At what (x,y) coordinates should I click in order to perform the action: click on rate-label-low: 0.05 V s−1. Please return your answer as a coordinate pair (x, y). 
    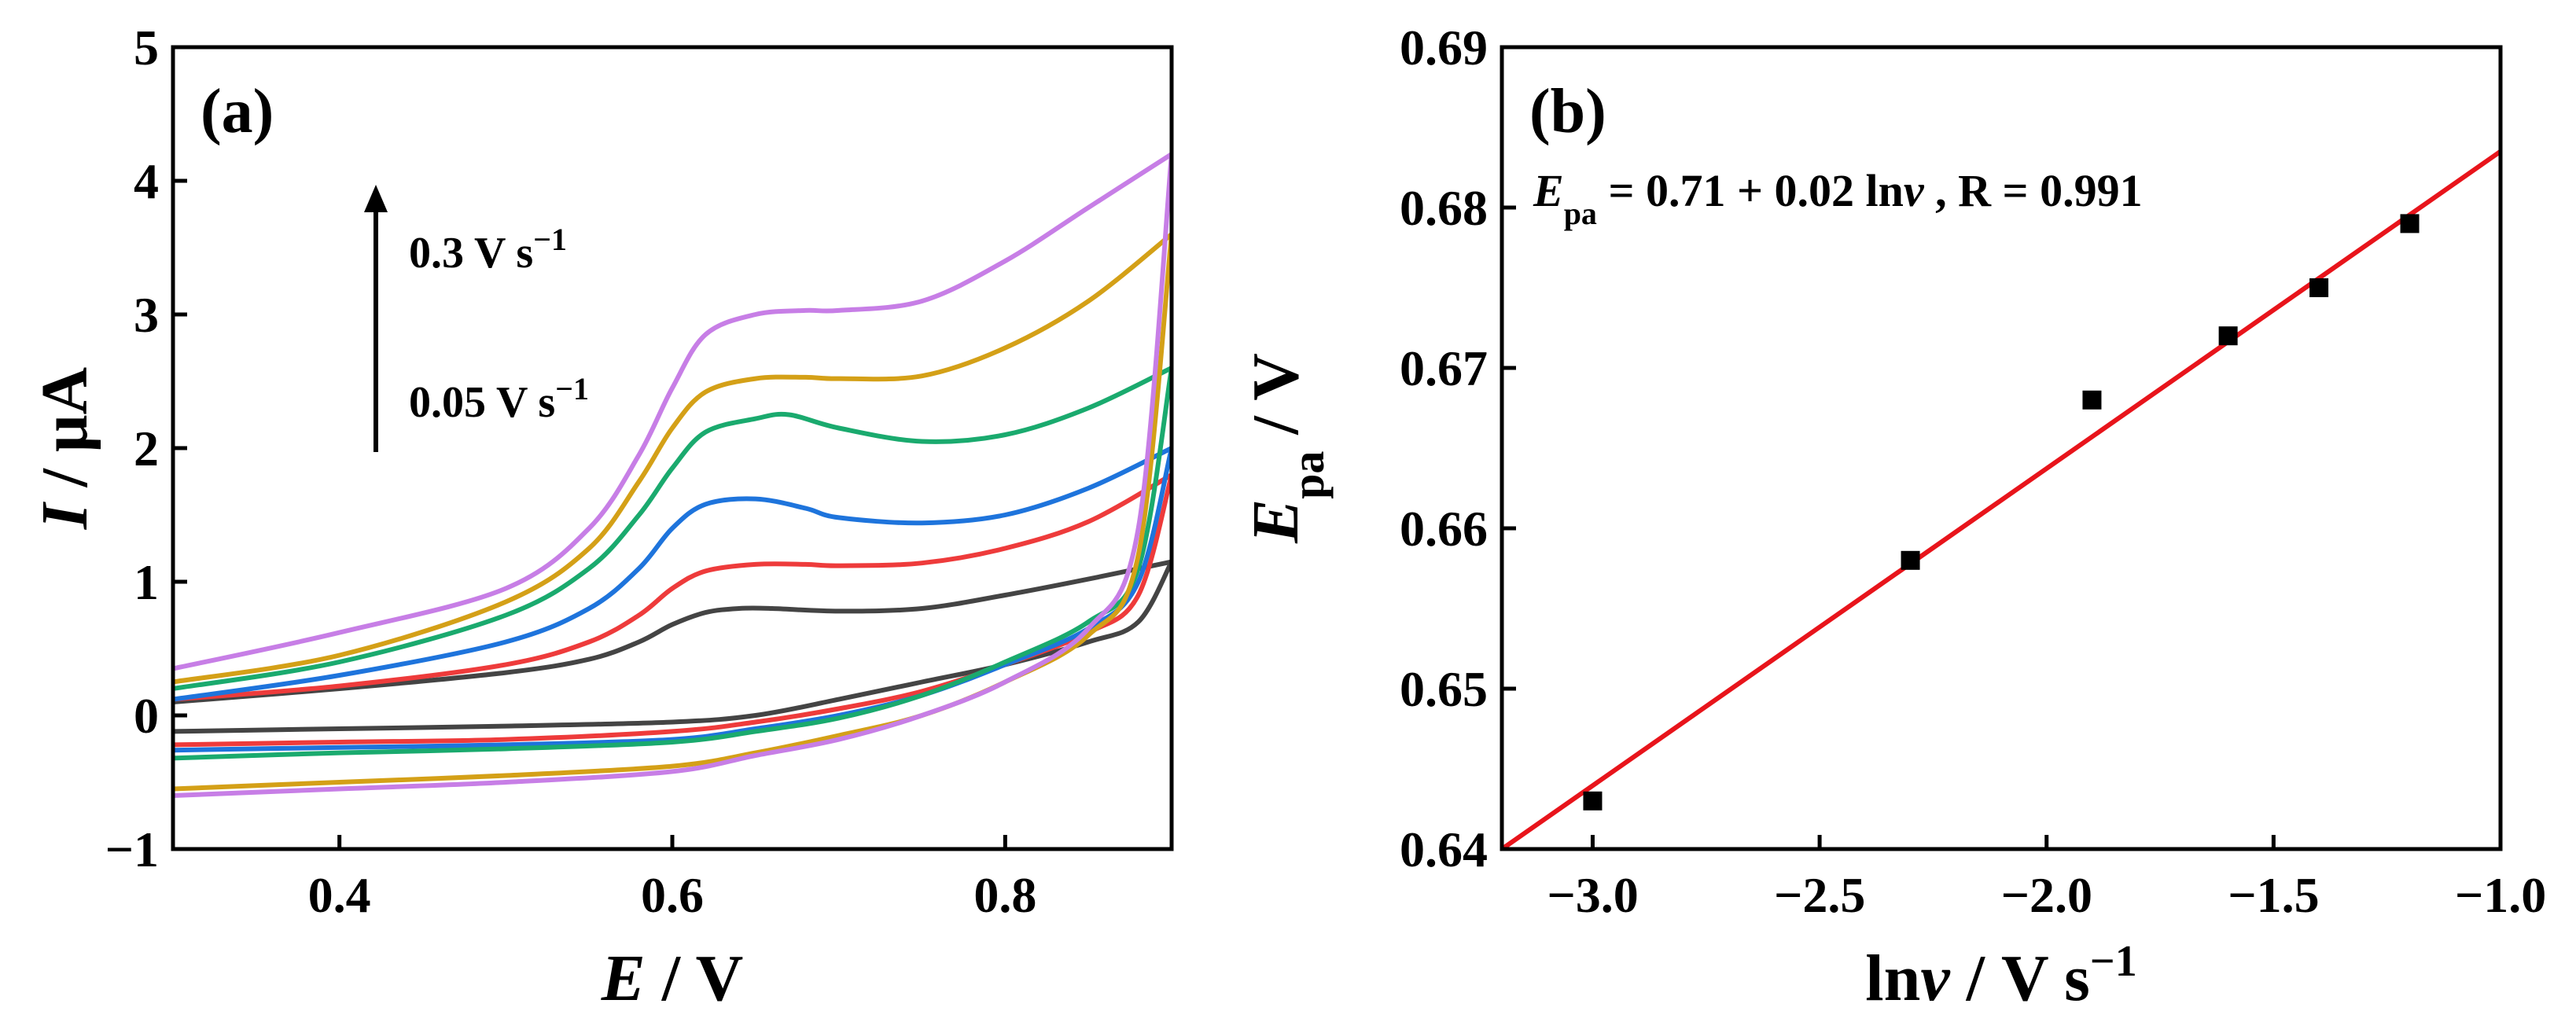
    Looking at the image, I should click on (499, 400).